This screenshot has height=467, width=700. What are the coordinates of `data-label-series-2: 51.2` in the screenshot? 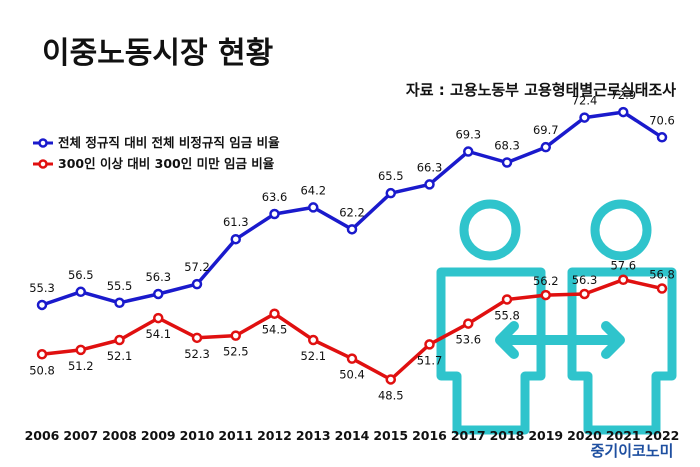 It's located at (81, 366).